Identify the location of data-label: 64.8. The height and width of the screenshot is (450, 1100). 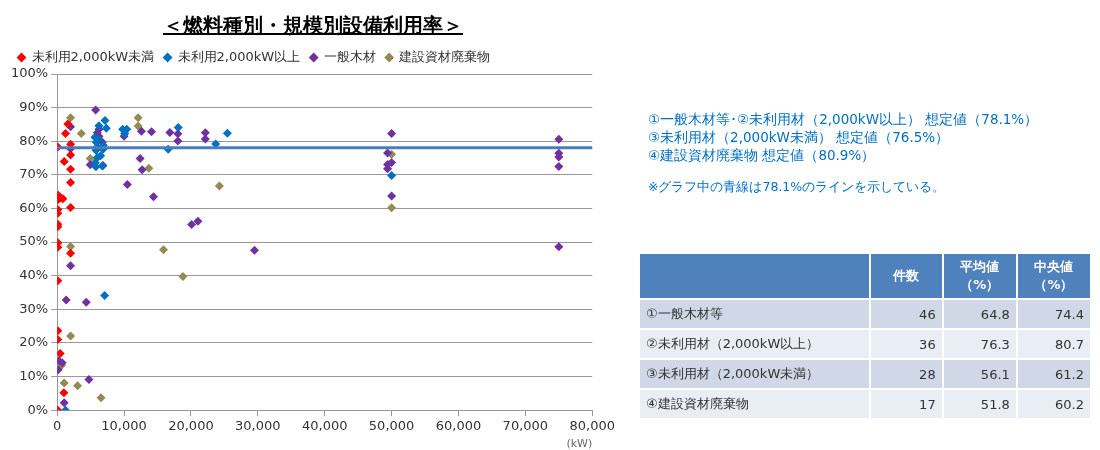
(979, 314).